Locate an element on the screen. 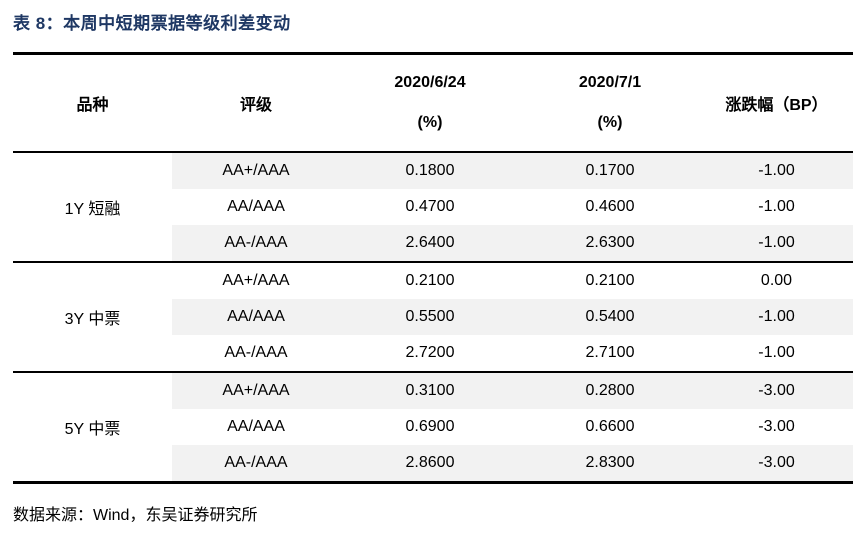 This screenshot has height=547, width=866. prev-value-cell: 0.5500 is located at coordinates (430, 317).